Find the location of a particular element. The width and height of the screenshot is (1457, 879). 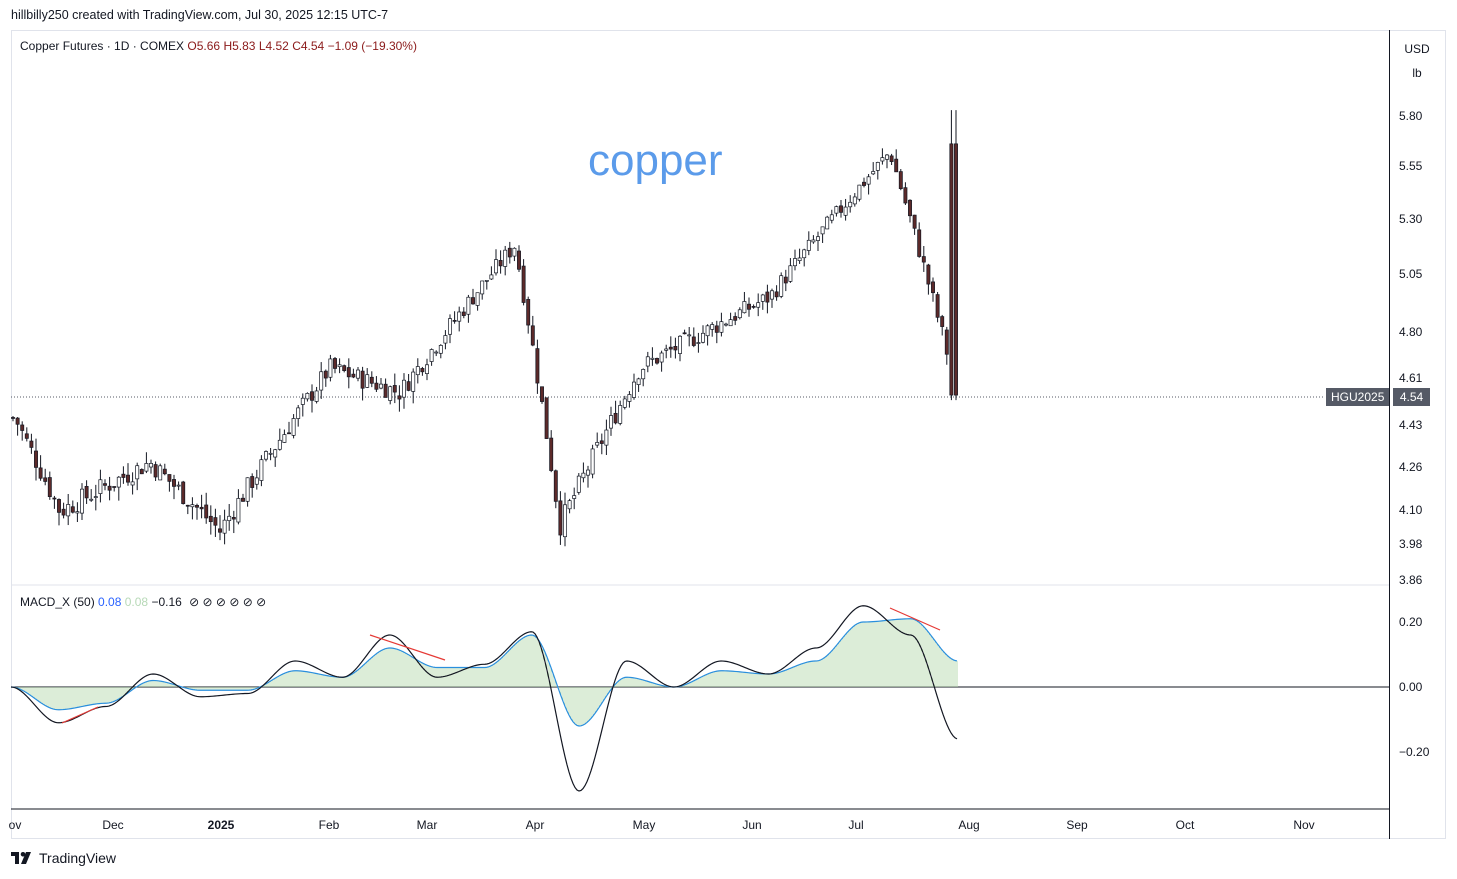

time-axis-tick: Jul is located at coordinates (855, 825).